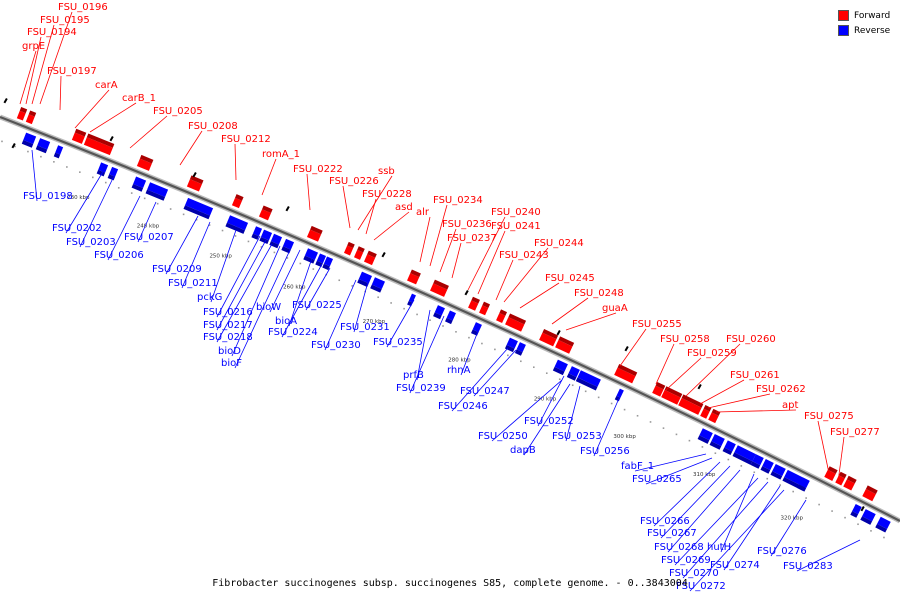 This screenshot has height=600, width=900. I want to click on legend: Forward Reverse, so click(864, 23).